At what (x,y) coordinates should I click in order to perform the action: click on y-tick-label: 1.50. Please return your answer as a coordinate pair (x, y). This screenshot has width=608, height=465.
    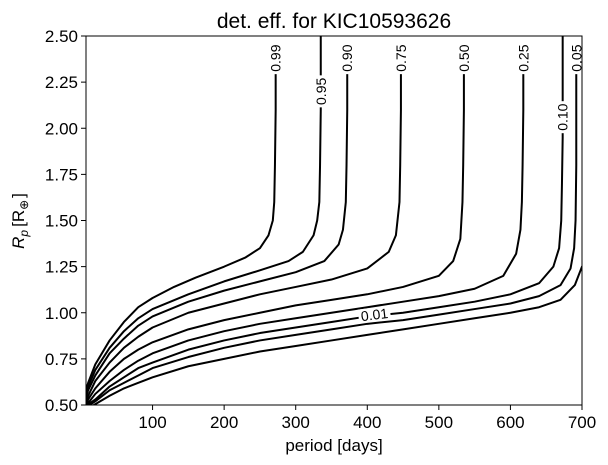
    Looking at the image, I should click on (61, 221).